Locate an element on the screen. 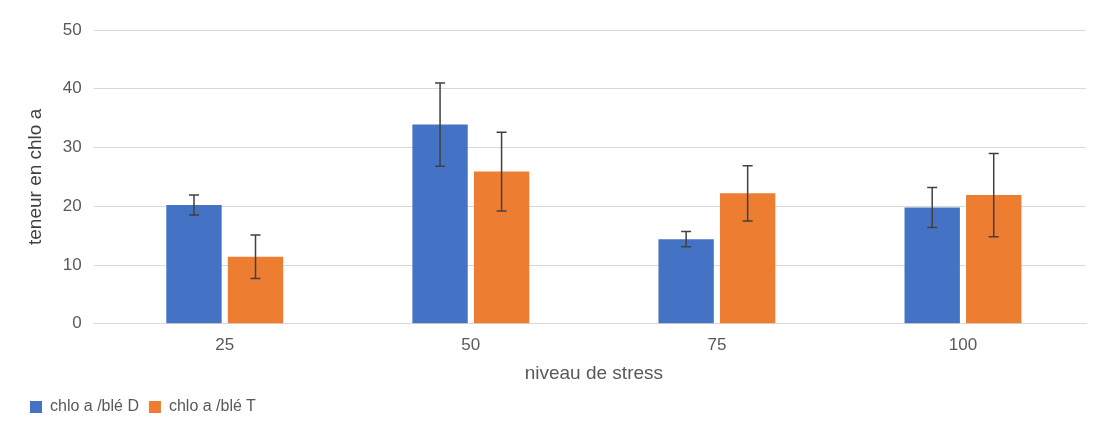 The width and height of the screenshot is (1116, 430). y-tick-label: 10 is located at coordinates (72, 264).